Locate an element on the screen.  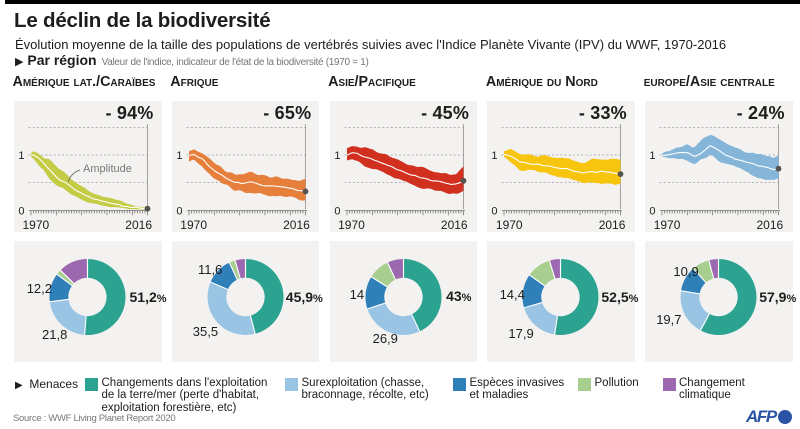
svg-text: Amplitude is located at coordinates (107, 169).